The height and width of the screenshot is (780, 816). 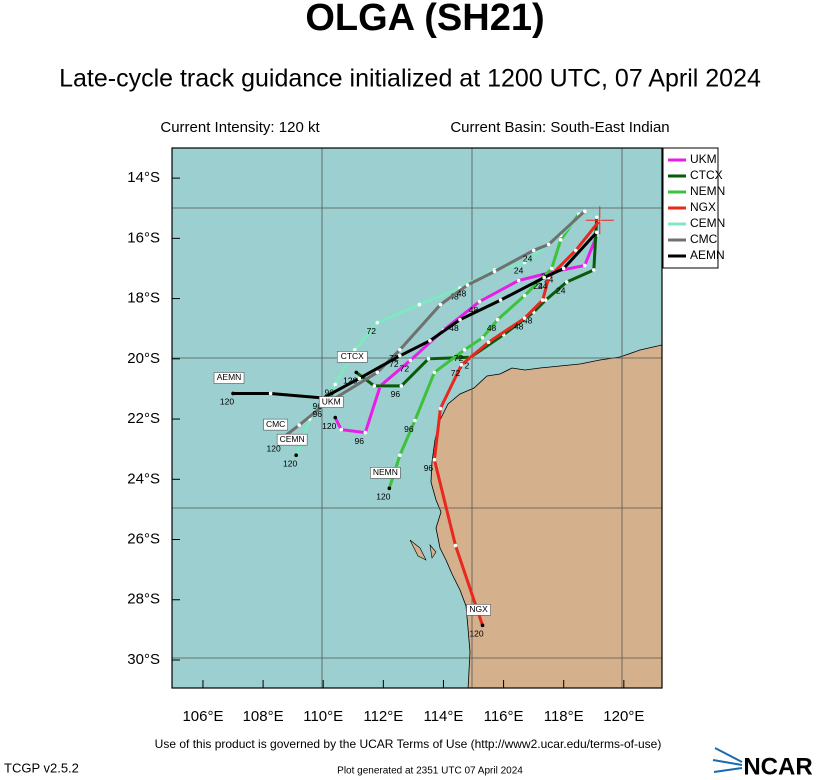 What do you see at coordinates (423, 550) in the screenshot?
I see `island` at bounding box center [423, 550].